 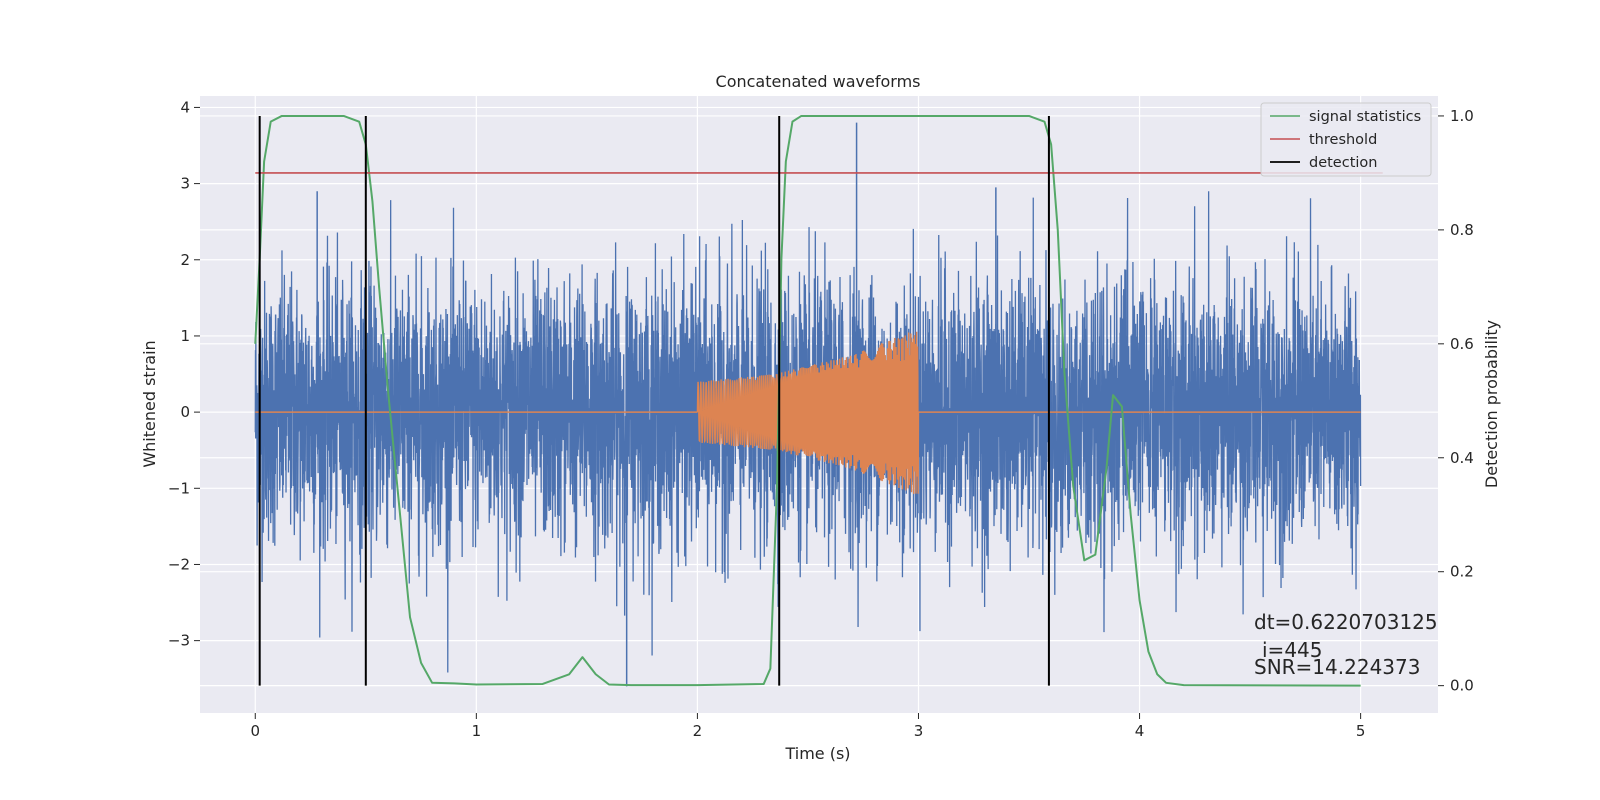 What do you see at coordinates (698, 731) in the screenshot?
I see `x-tick-label-2: 2` at bounding box center [698, 731].